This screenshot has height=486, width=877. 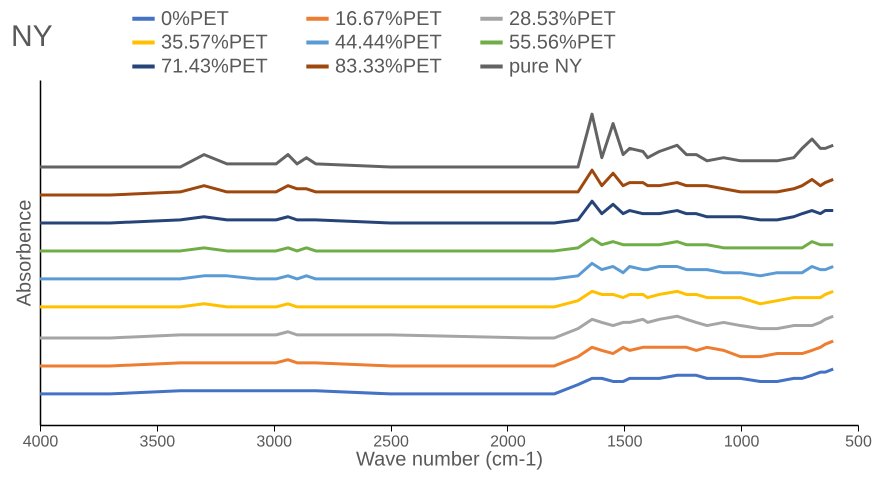 I want to click on legend-label: pure NY, so click(x=545, y=67).